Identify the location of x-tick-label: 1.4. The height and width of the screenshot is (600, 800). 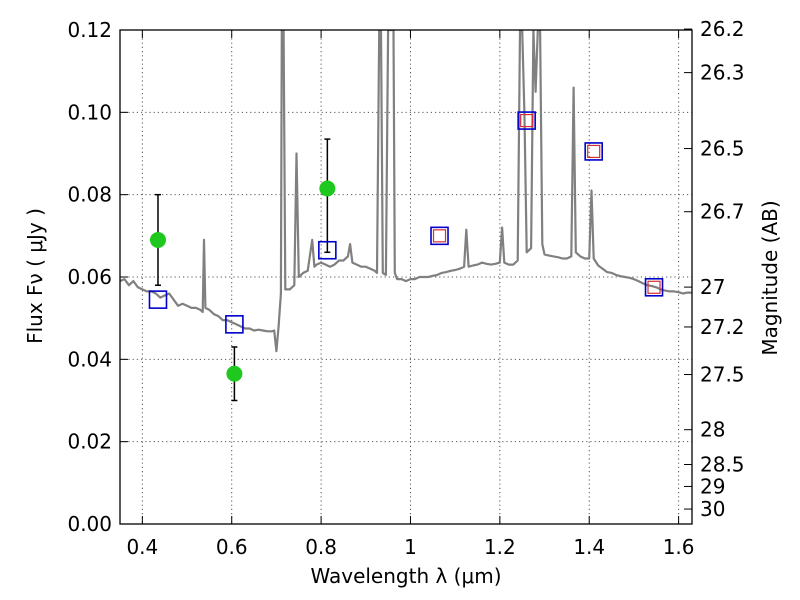
(589, 547).